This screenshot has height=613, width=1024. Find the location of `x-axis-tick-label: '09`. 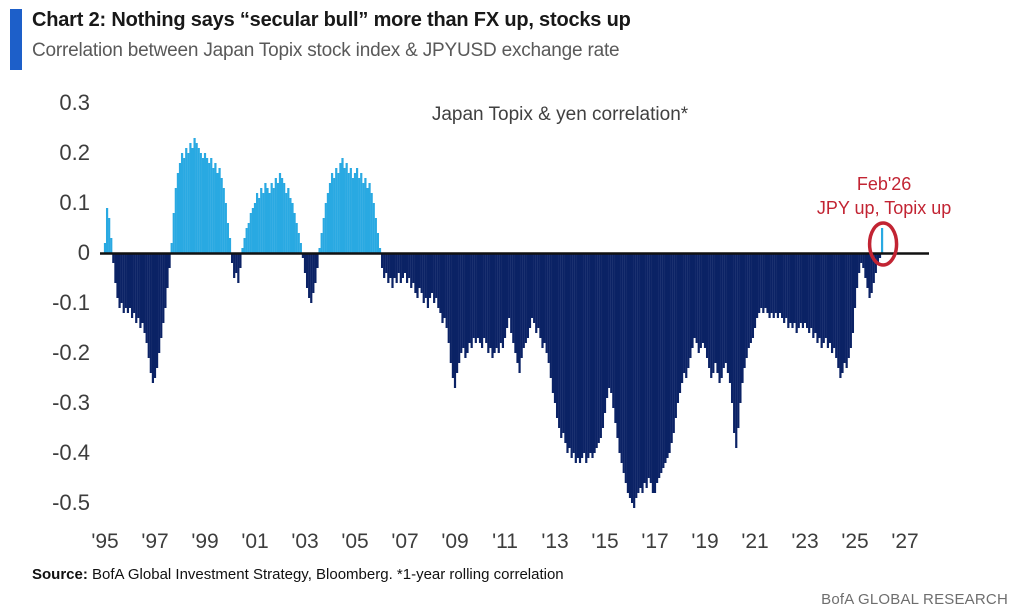

x-axis-tick-label: '09 is located at coordinates (454, 541).